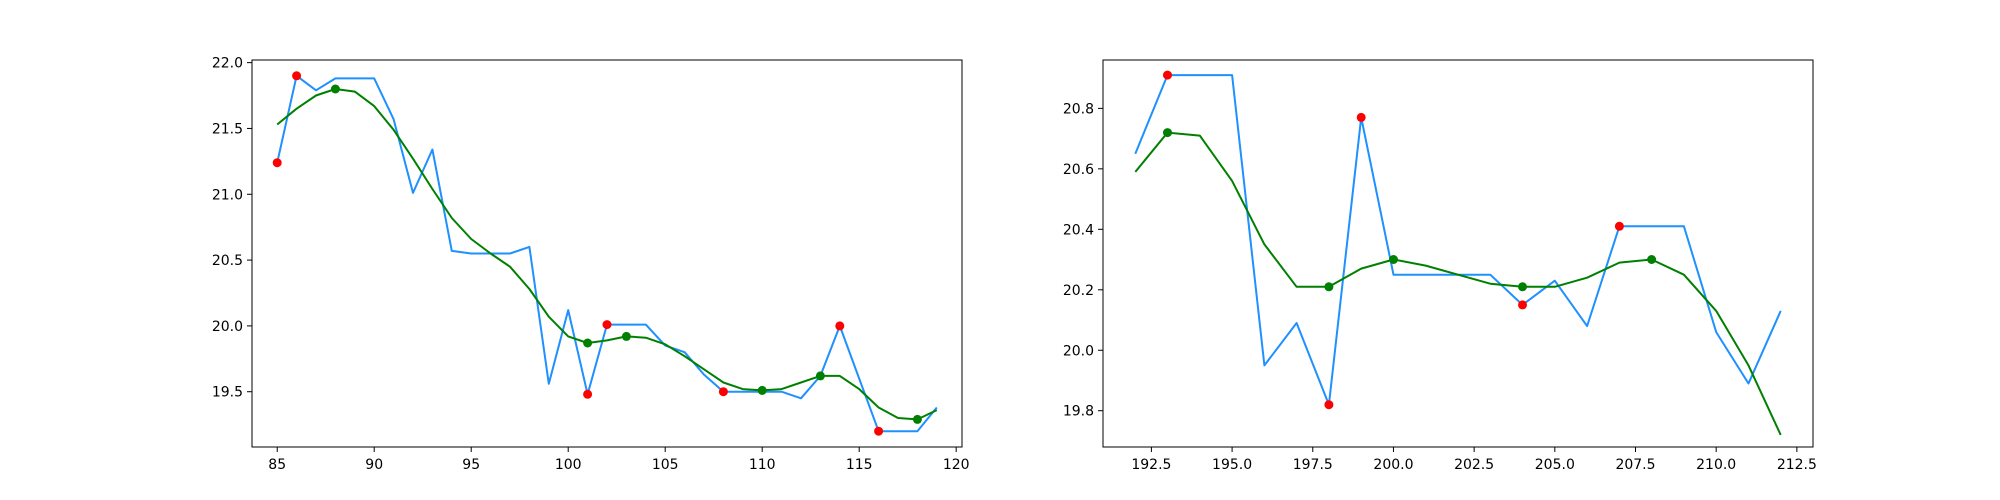  I want to click on y-tick-label: 20.5, so click(227, 261).